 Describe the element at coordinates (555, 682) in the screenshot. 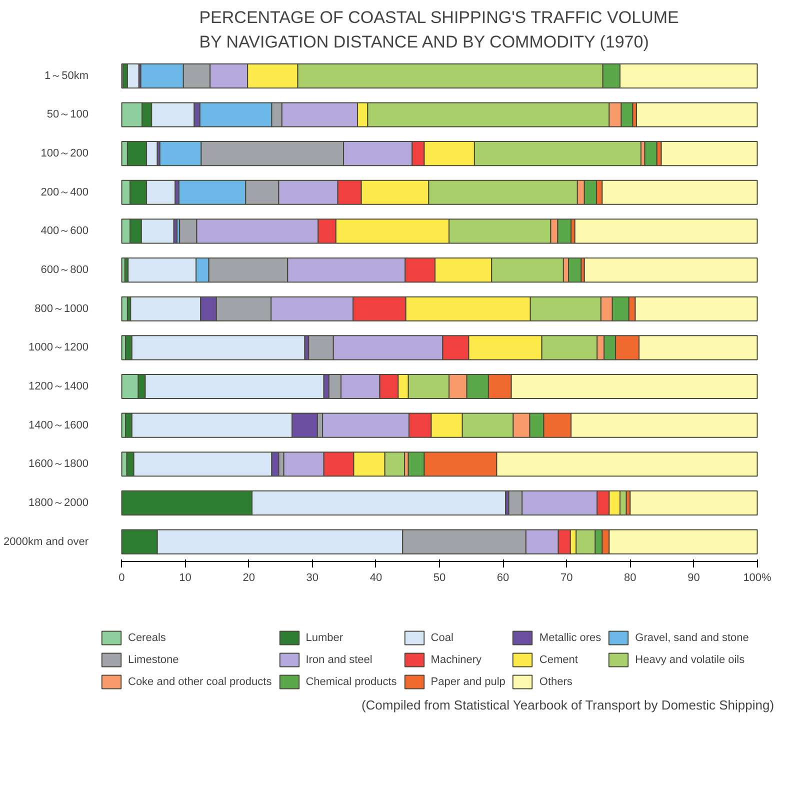

I see `legend-label: Others` at that location.